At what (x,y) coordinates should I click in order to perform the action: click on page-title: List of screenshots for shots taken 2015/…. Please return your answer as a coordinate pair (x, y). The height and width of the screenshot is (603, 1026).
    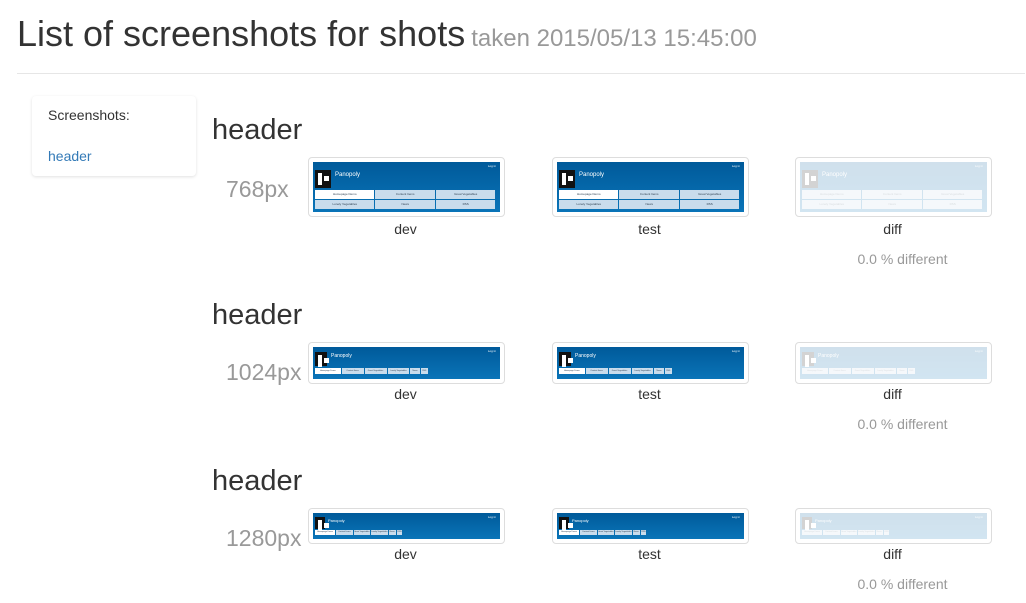
    Looking at the image, I should click on (387, 33).